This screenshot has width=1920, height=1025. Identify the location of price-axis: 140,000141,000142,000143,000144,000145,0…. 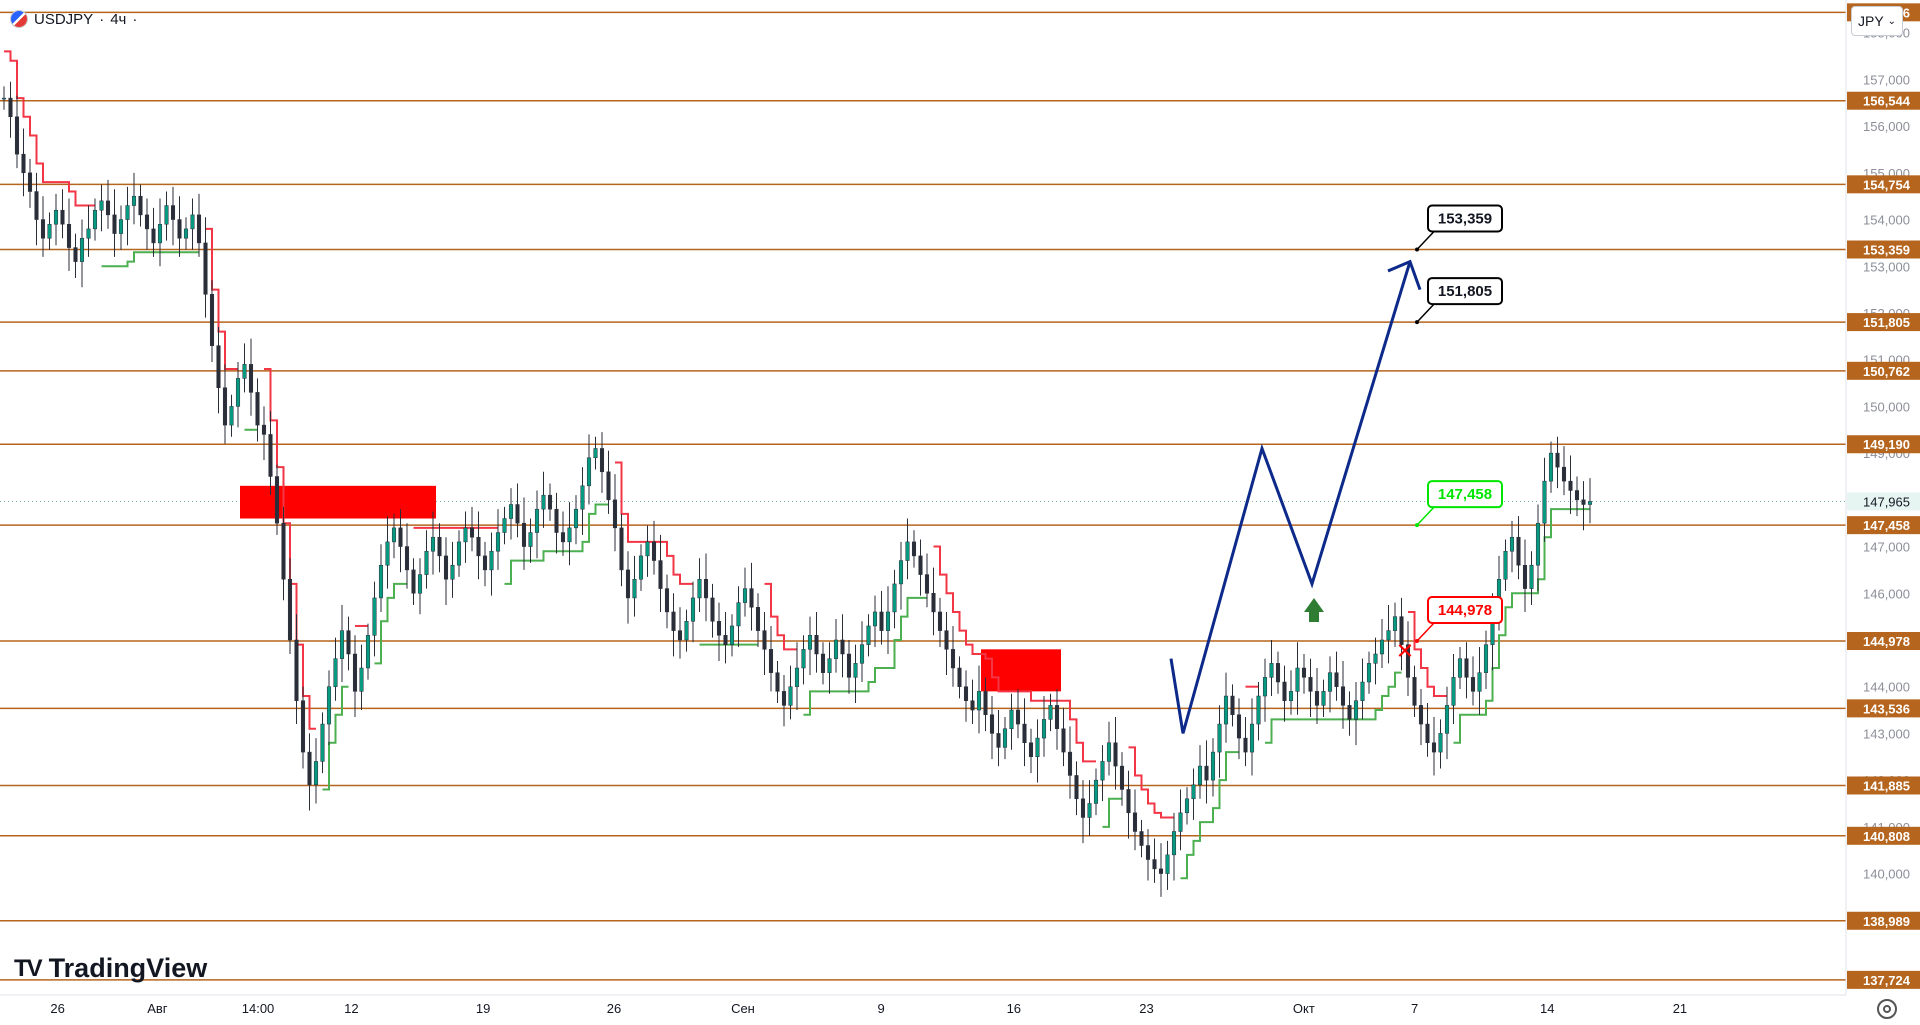
(1882, 512).